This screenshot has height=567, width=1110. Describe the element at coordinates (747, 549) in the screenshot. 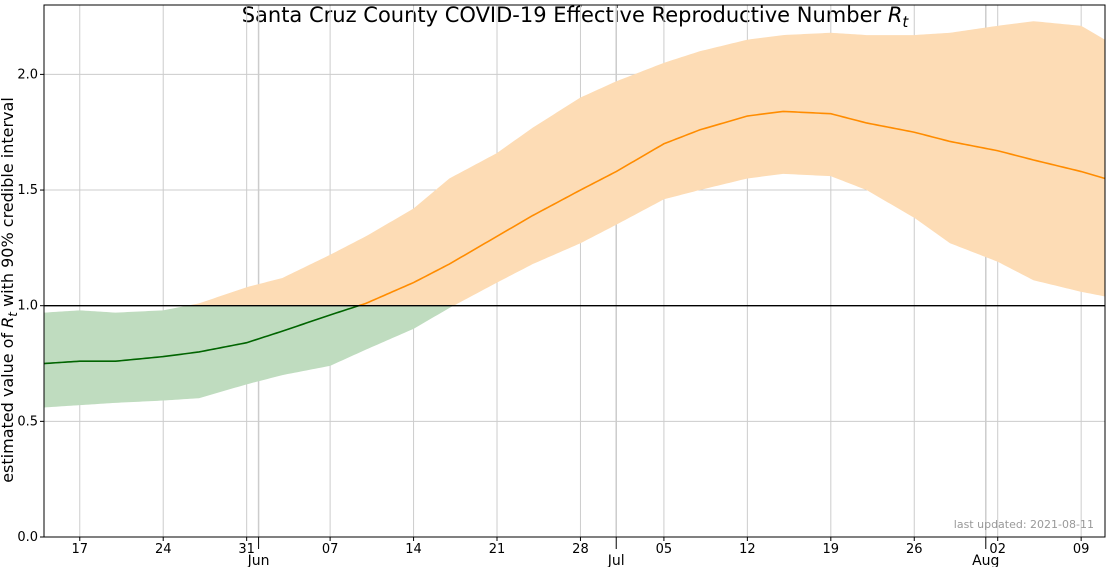

I see `x-tick-label: 12` at that location.